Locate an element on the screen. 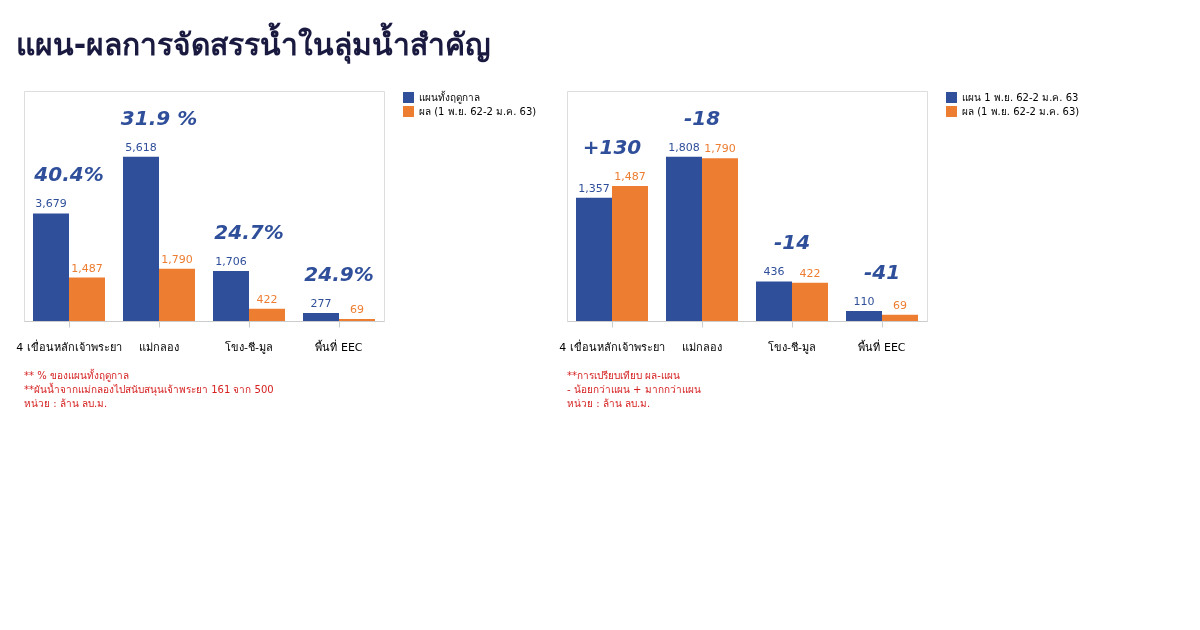 The height and width of the screenshot is (630, 1200). text: - น้อยกว่าแผน + มากกว่าแผน is located at coordinates (634, 389).